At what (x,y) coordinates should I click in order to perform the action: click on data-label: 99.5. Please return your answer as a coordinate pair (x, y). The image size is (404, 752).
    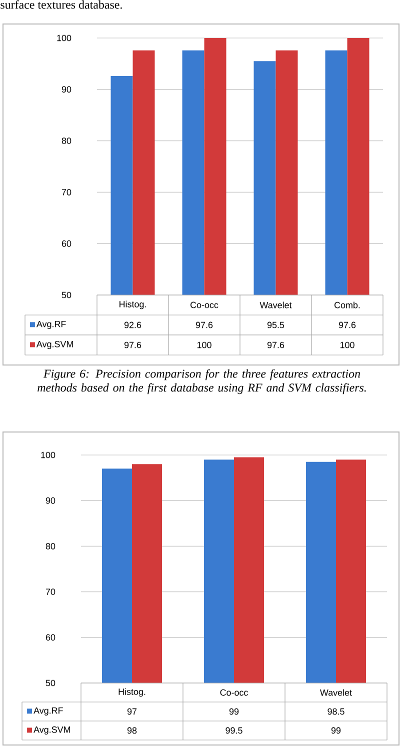
    Looking at the image, I should click on (234, 730).